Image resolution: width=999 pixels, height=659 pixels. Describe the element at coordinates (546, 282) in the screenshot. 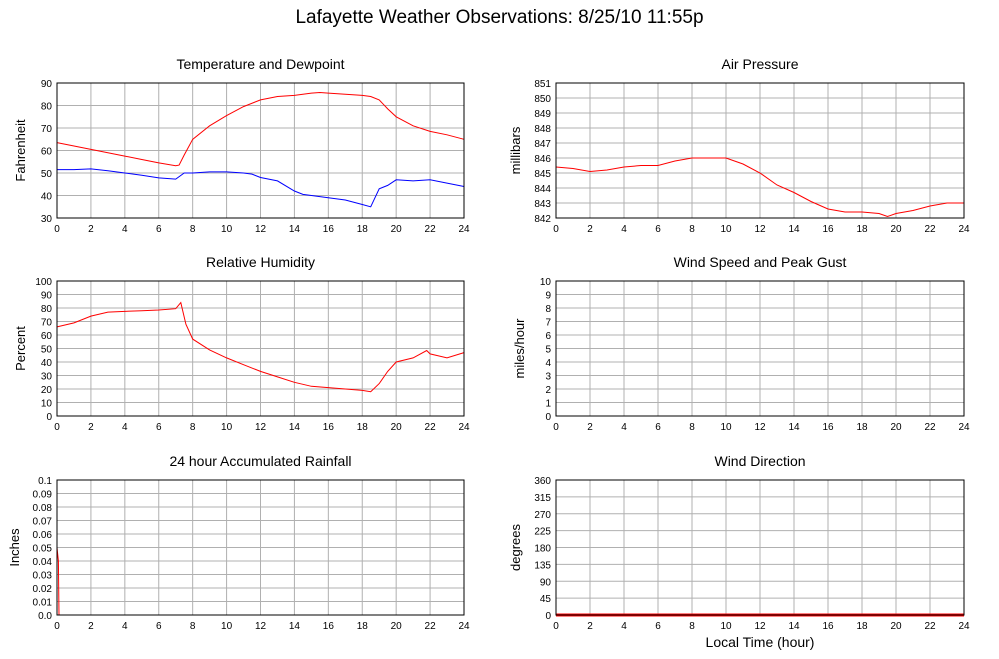

I see `y-tick-label: 10` at that location.